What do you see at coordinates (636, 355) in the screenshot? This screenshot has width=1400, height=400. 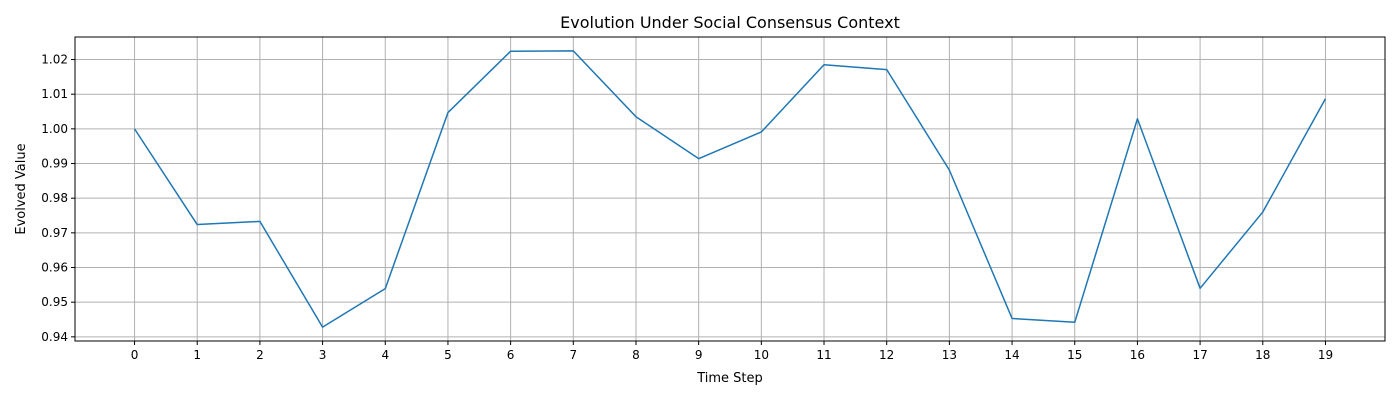 I see `x-tick-label: 8` at bounding box center [636, 355].